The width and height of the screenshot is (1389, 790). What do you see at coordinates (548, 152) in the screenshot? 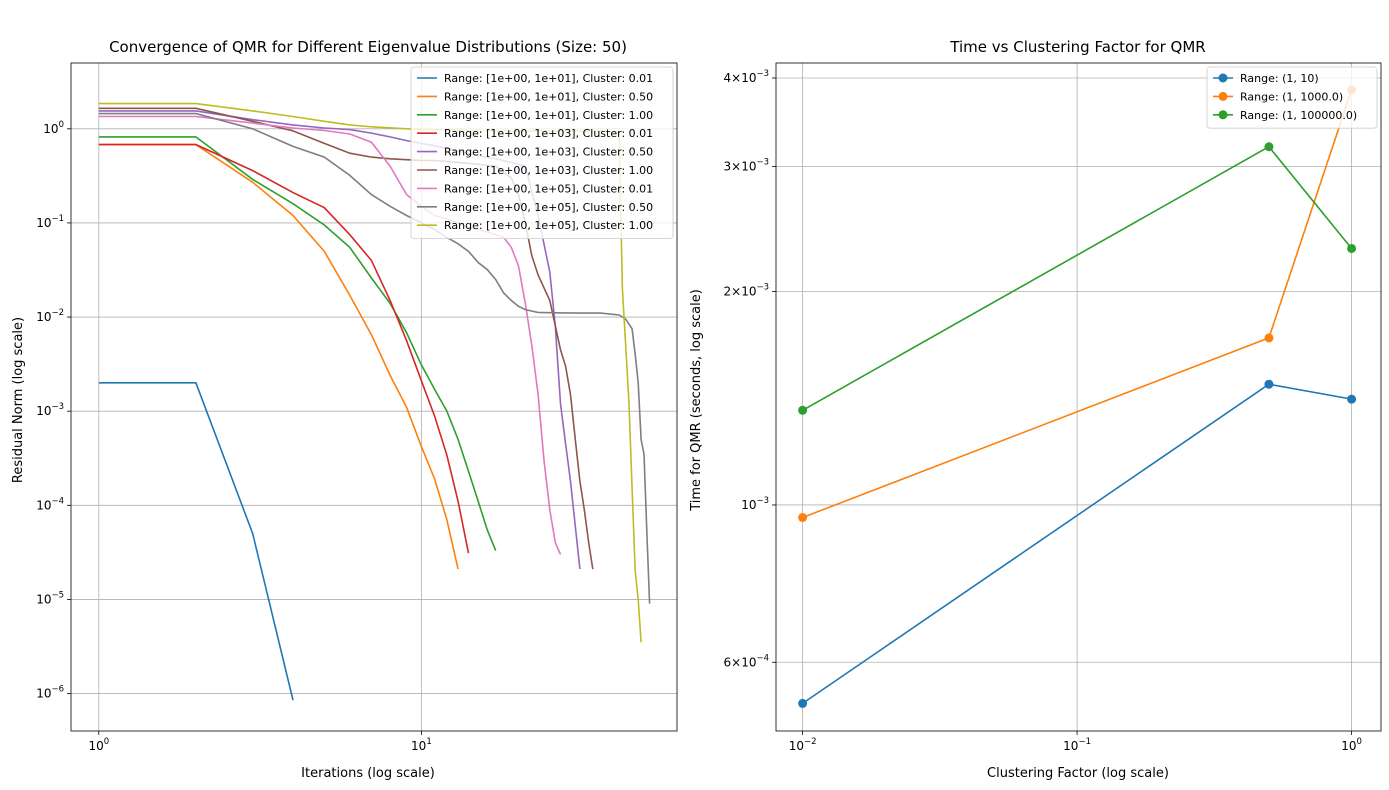
I see `convergence-legend-entry: Range: [1e+00, 1e+03], Cluster: 0.50` at bounding box center [548, 152].